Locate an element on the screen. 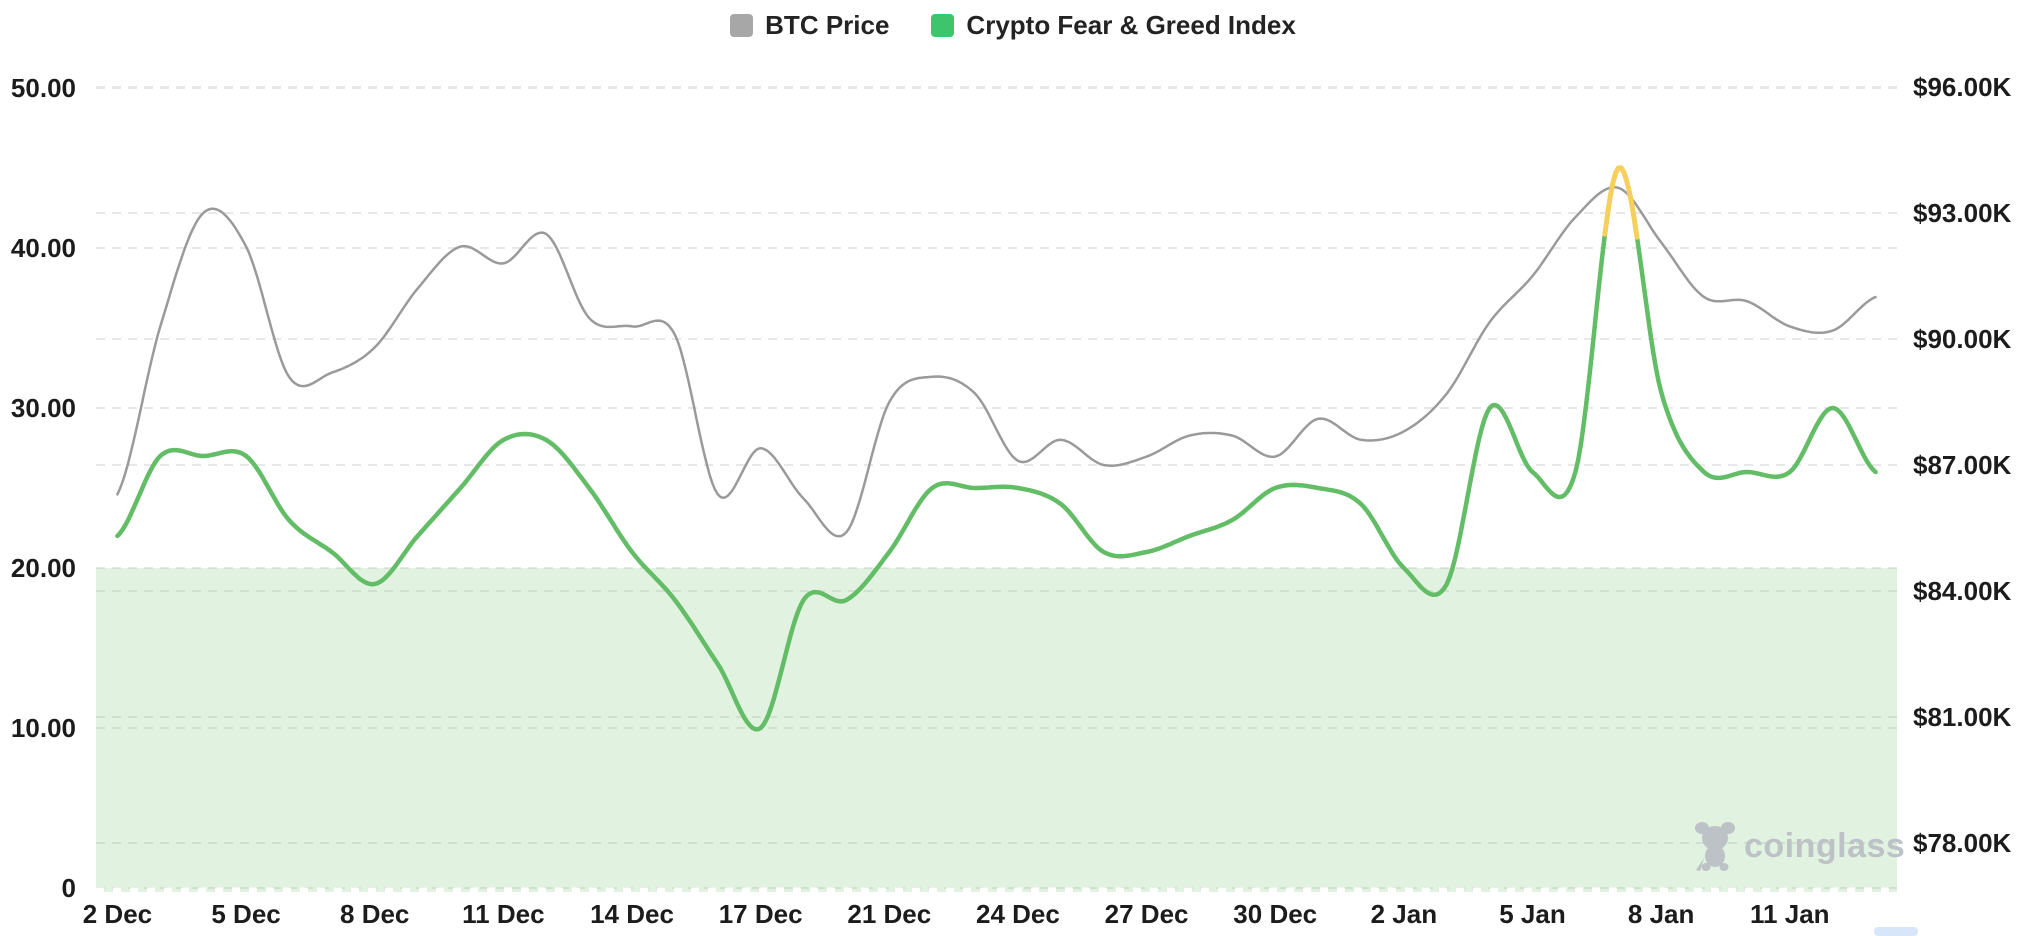 The image size is (2026, 936). btc-price-legend-swatch is located at coordinates (742, 25).